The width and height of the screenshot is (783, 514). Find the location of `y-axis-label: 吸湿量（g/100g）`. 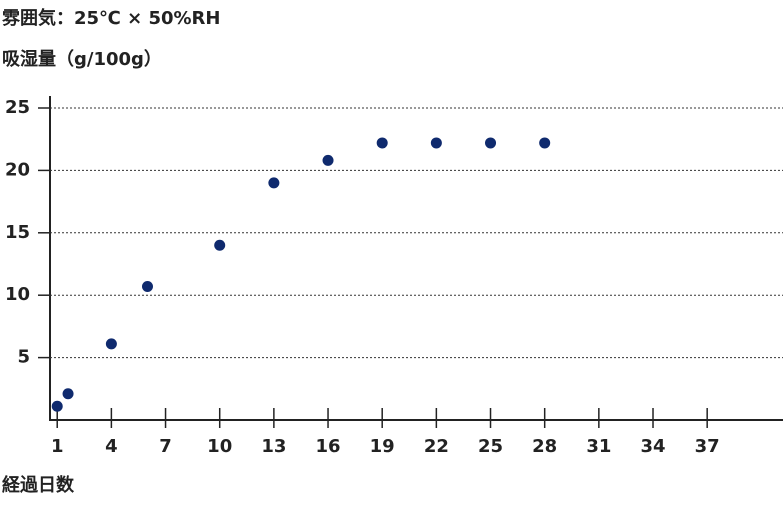

y-axis-label: 吸湿量（g/100g） is located at coordinates (82, 59).